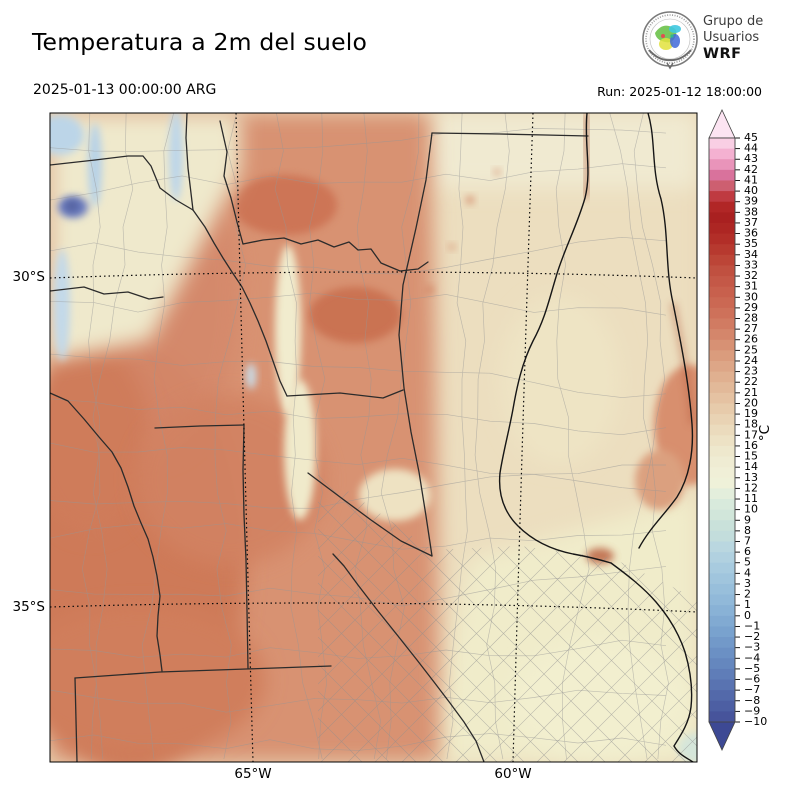  What do you see at coordinates (751, 402) in the screenshot?
I see `svg-text: 20` at bounding box center [751, 402].